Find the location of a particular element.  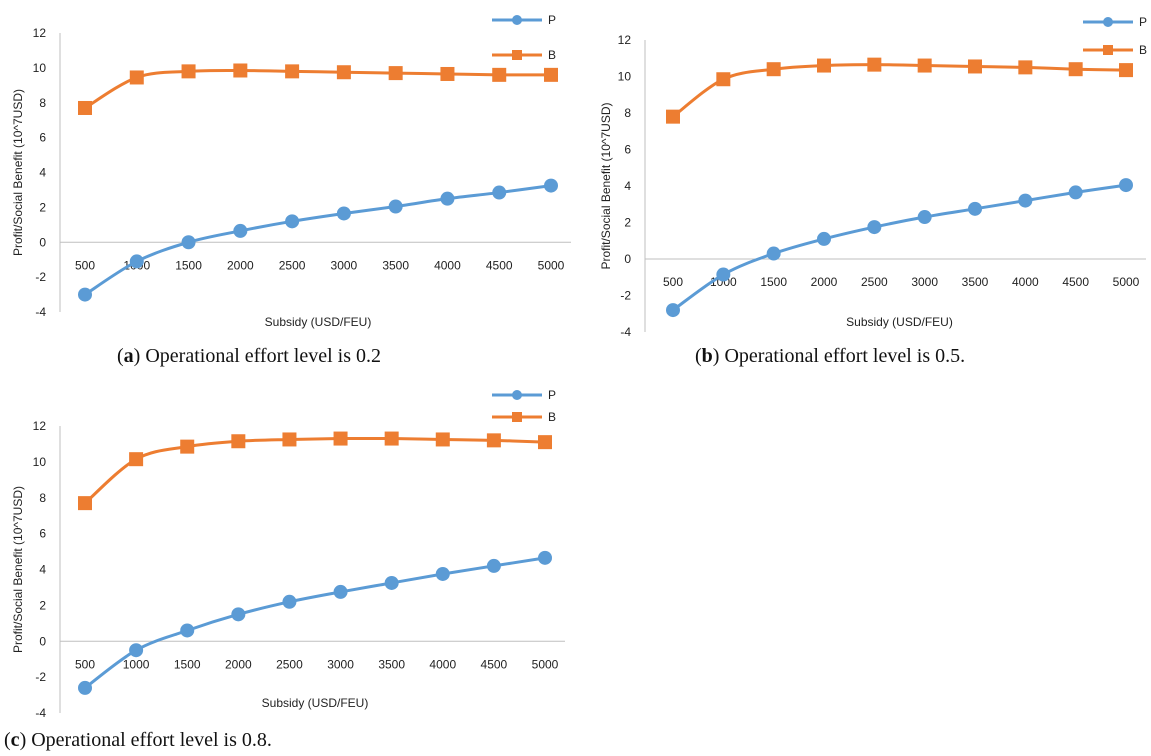

caption-c: (c) Operational effort level is 0.8. is located at coordinates (138, 740).